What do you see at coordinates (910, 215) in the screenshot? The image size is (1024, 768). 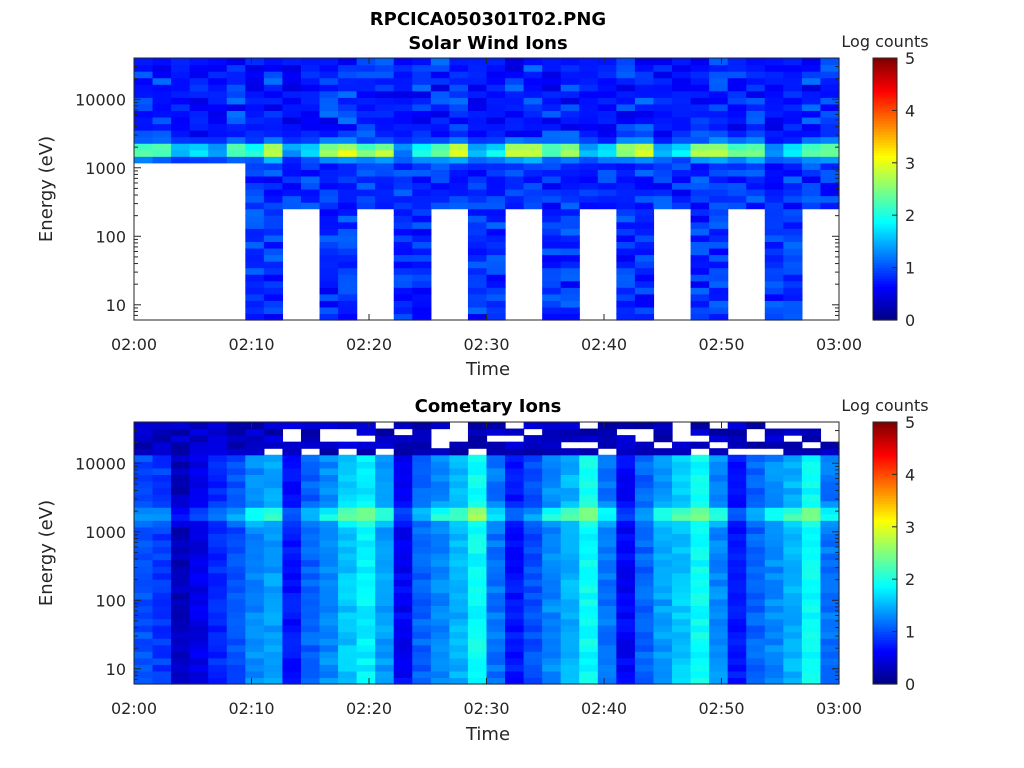 I see `colorbar-tick-label: 2` at bounding box center [910, 215].